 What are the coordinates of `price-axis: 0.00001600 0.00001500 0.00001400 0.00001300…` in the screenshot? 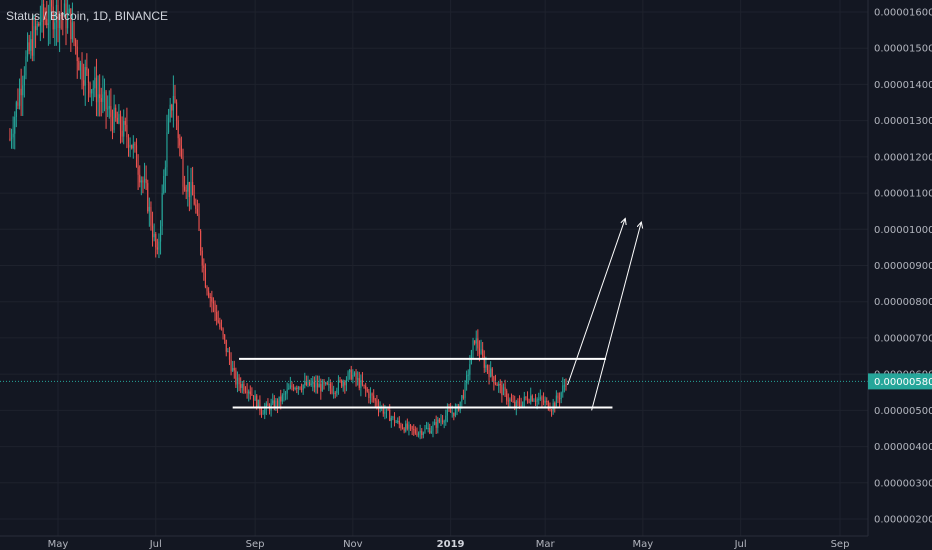 It's located at (899, 275).